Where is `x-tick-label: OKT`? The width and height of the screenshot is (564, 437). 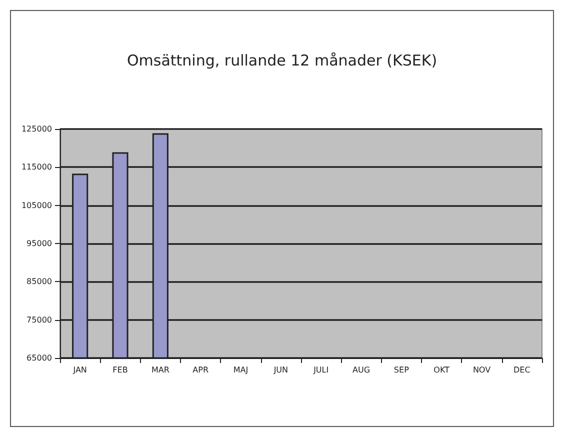 x-tick-label: OKT is located at coordinates (442, 370).